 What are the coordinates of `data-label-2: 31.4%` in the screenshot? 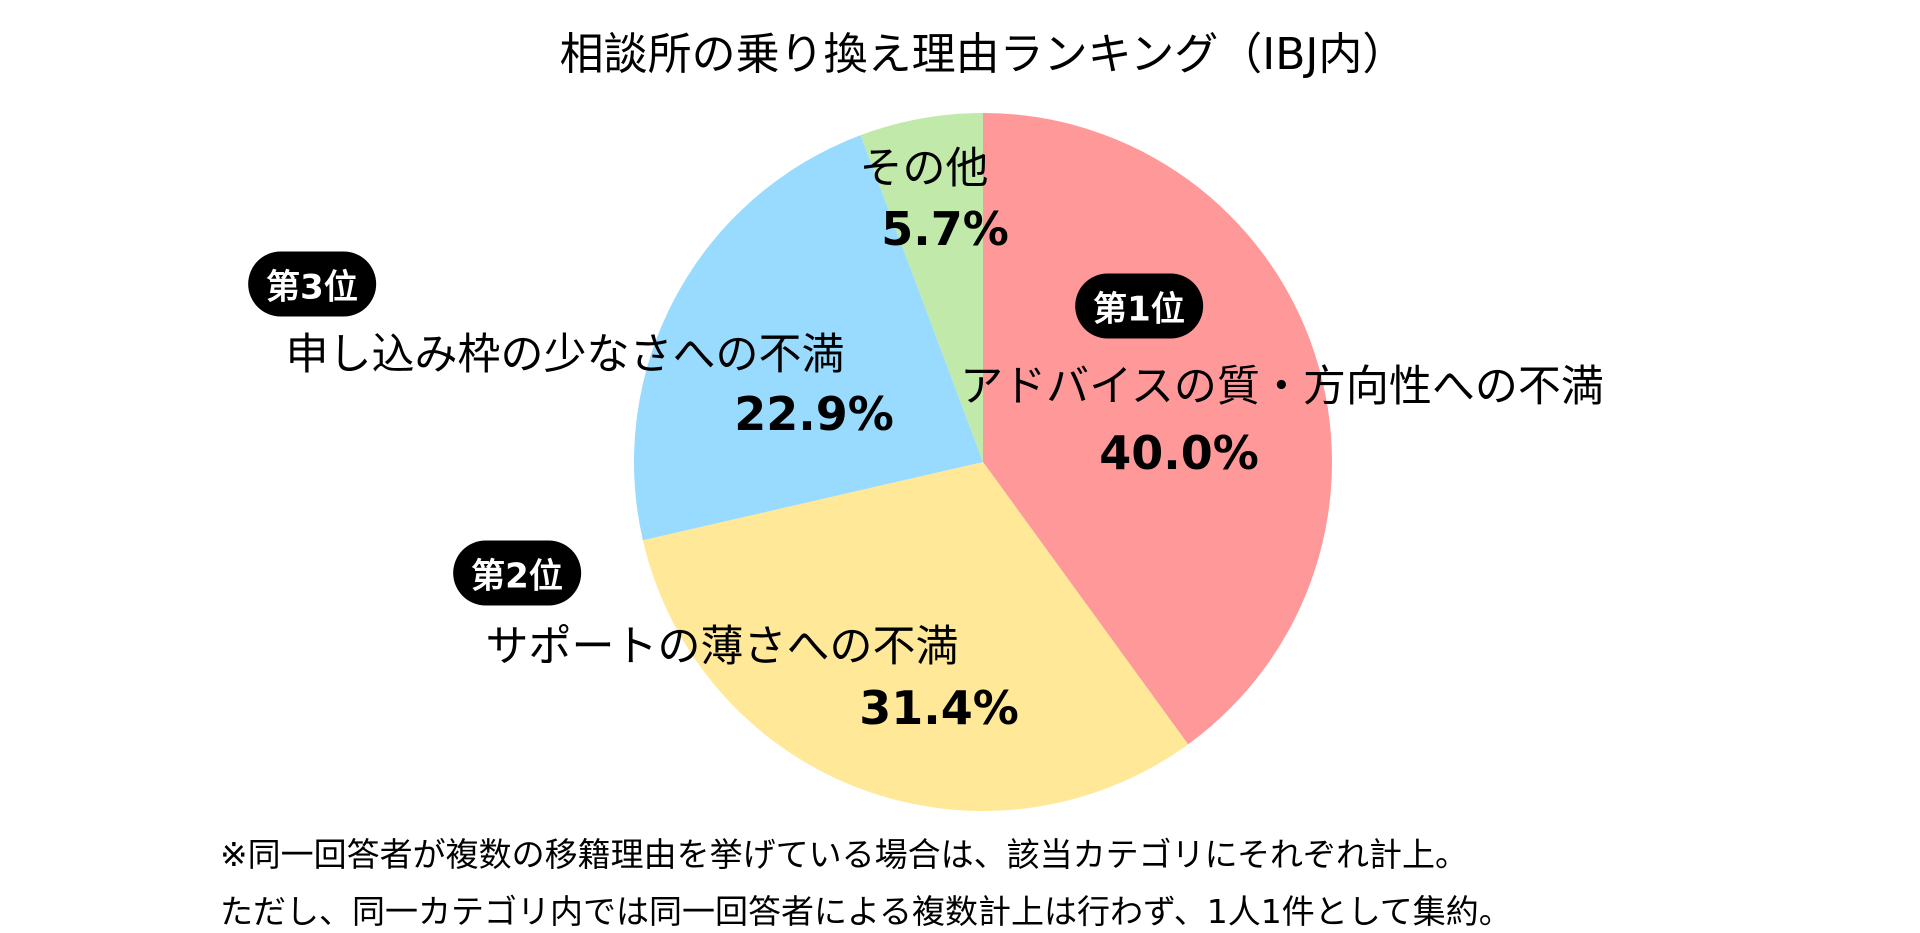 It's located at (939, 708).